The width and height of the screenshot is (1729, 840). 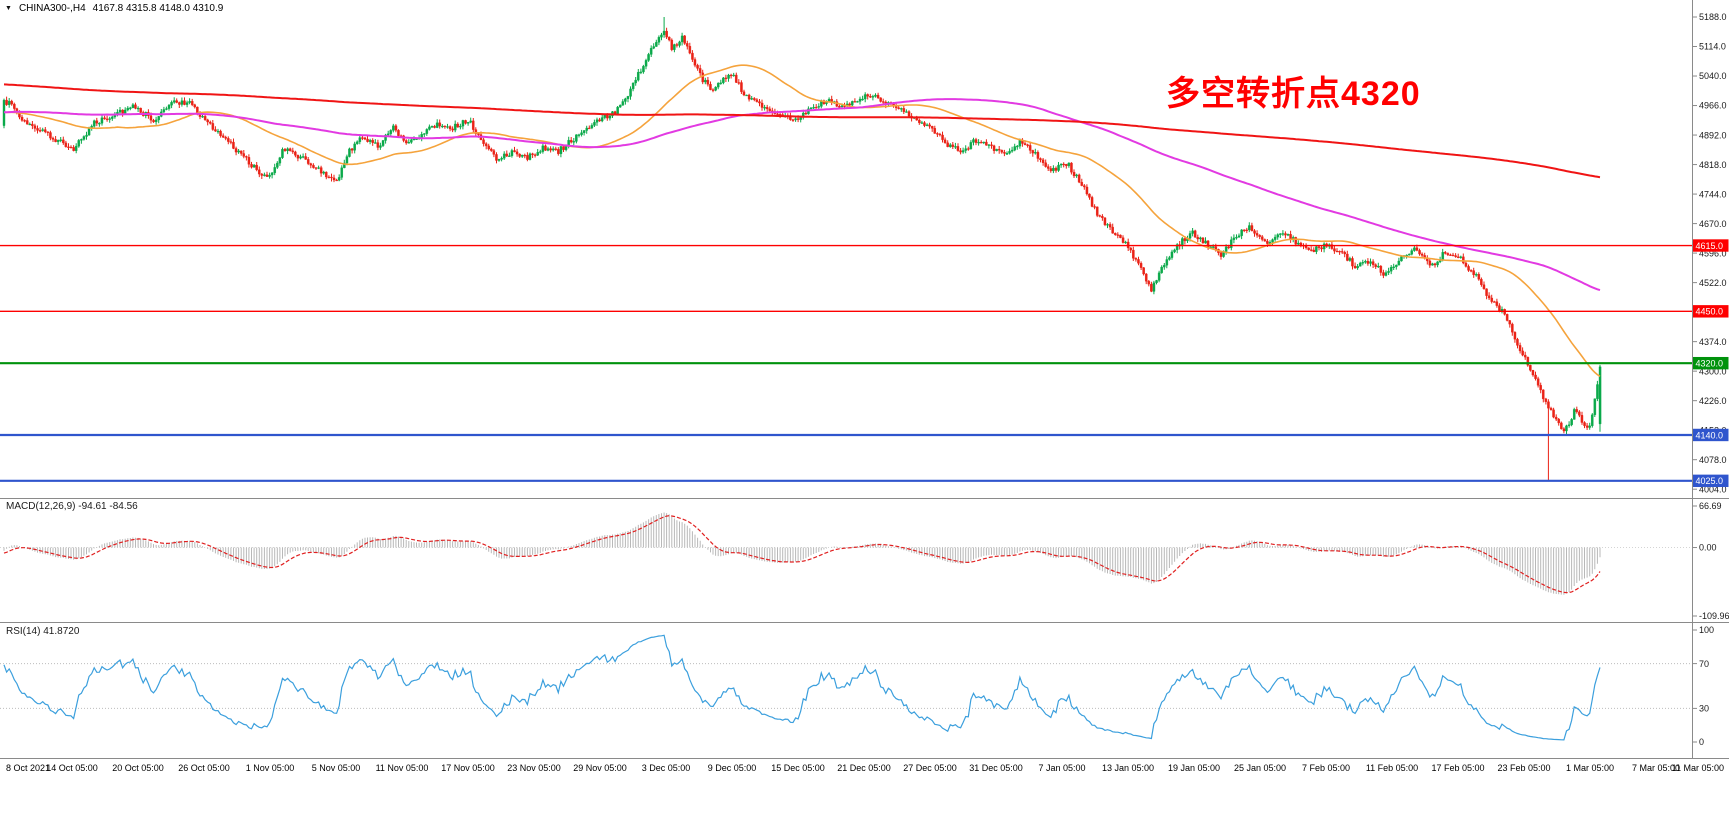 What do you see at coordinates (158, 8) in the screenshot?
I see `ohlc-values: 4167.8 4315.8 4148.0 4310.9` at bounding box center [158, 8].